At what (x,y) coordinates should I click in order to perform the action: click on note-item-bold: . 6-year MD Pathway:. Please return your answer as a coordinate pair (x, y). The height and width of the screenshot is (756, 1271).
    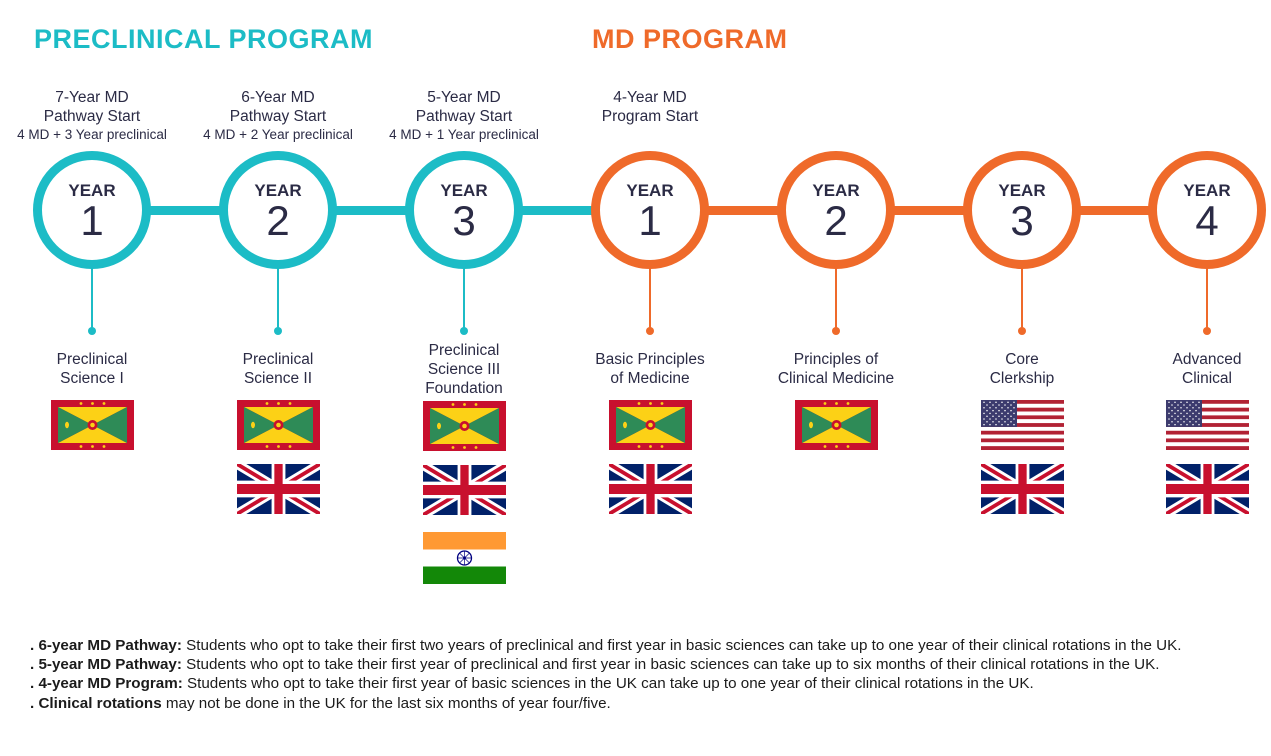
    Looking at the image, I should click on (106, 645).